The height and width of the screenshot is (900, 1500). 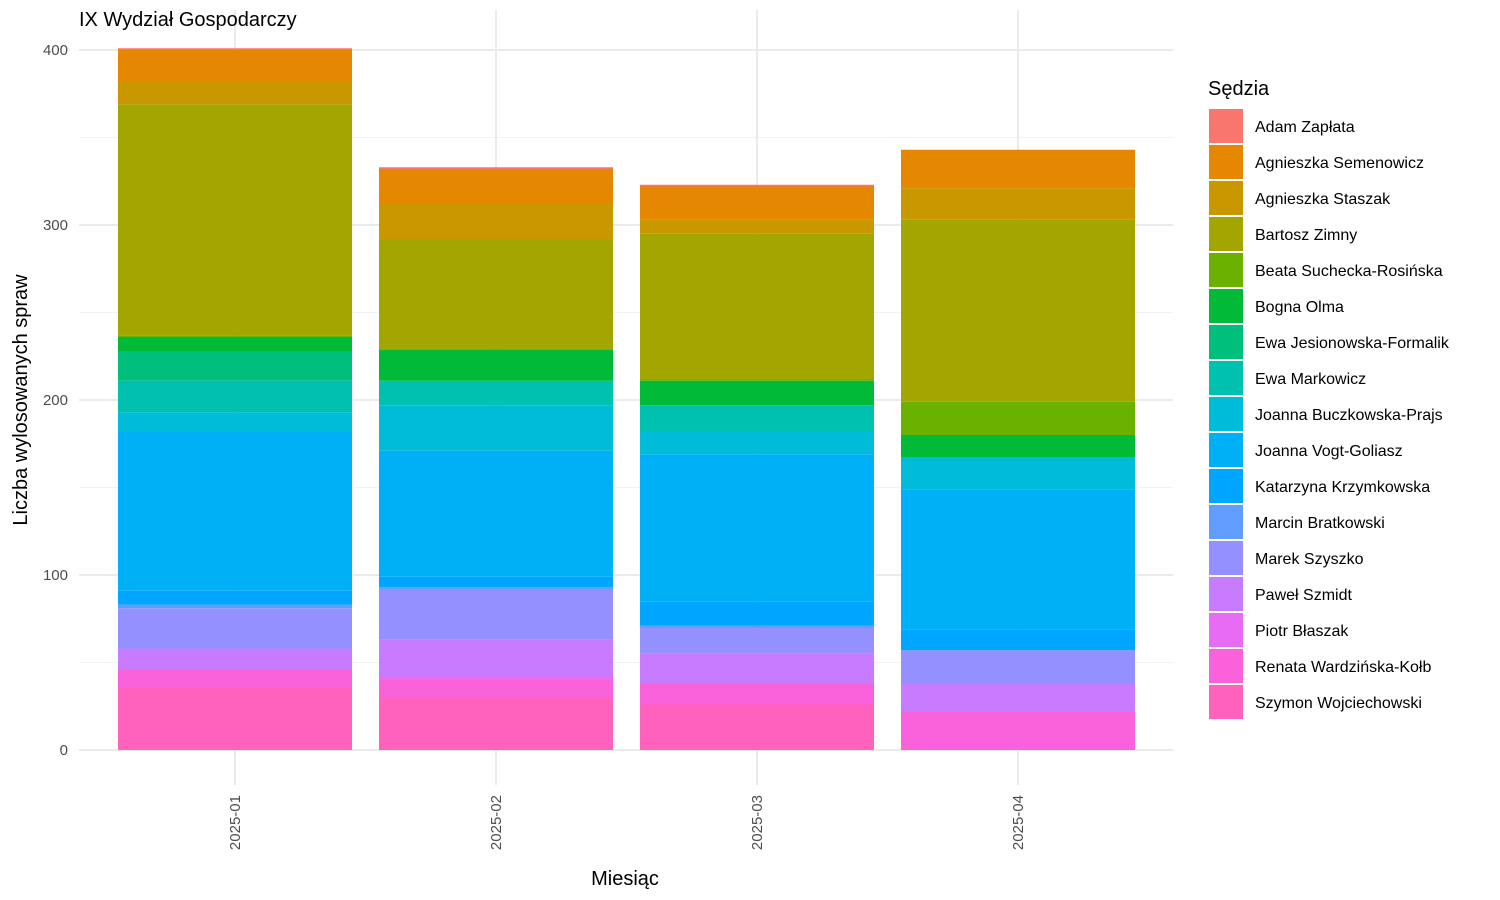 I want to click on legend-label: Ewa Markowicz, so click(x=1310, y=379).